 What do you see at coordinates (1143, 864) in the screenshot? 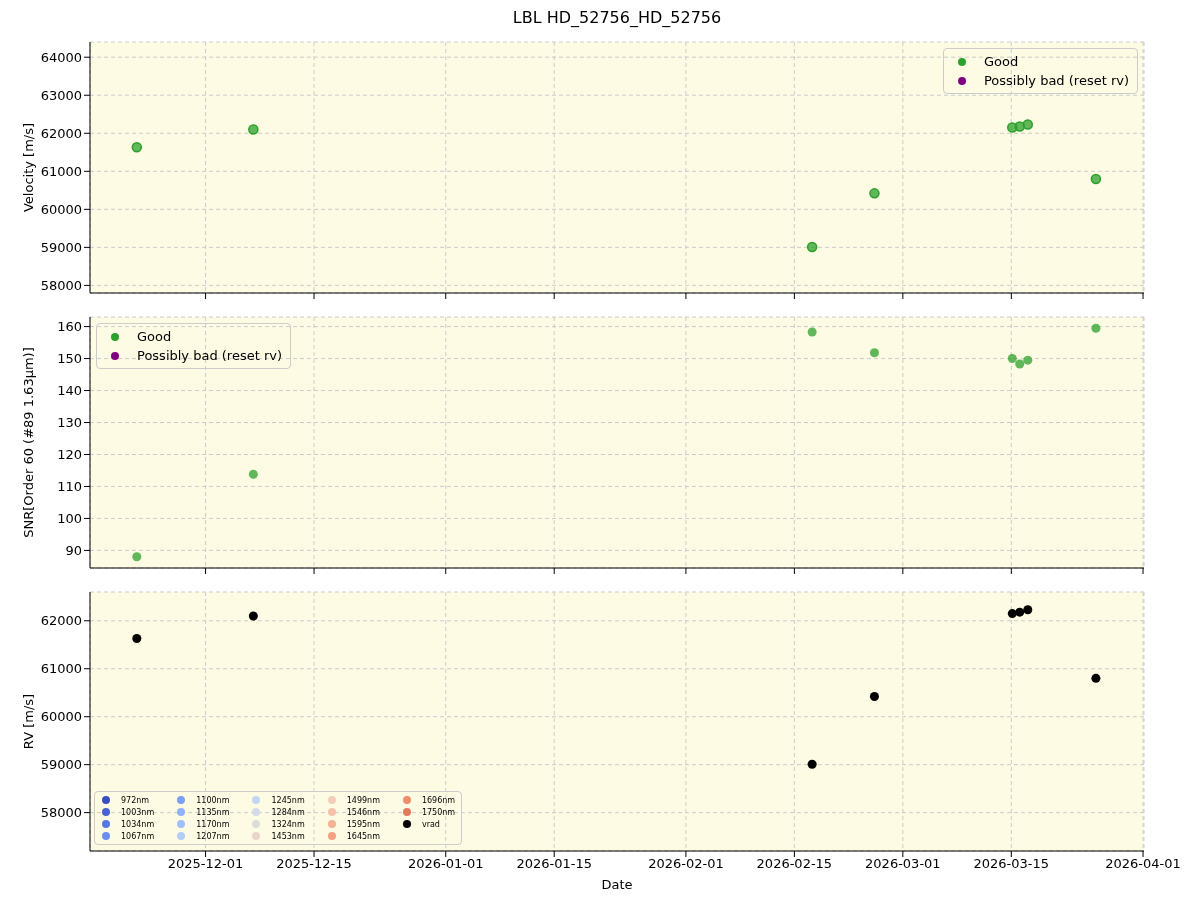
I see `x-tick-label: 2026-04-01` at bounding box center [1143, 864].